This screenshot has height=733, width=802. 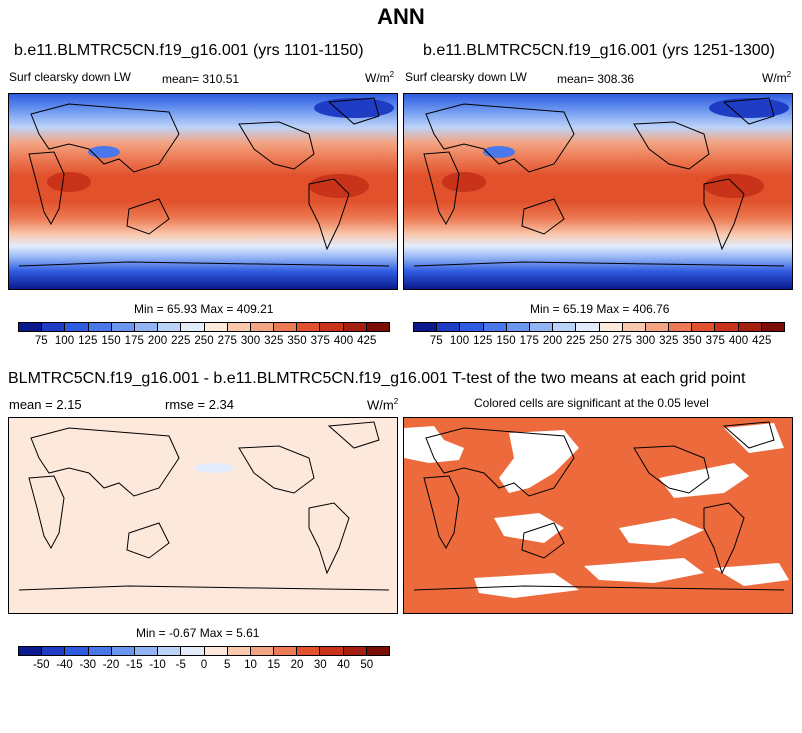 What do you see at coordinates (297, 665) in the screenshot?
I see `colorbar-tick-label: 20` at bounding box center [297, 665].